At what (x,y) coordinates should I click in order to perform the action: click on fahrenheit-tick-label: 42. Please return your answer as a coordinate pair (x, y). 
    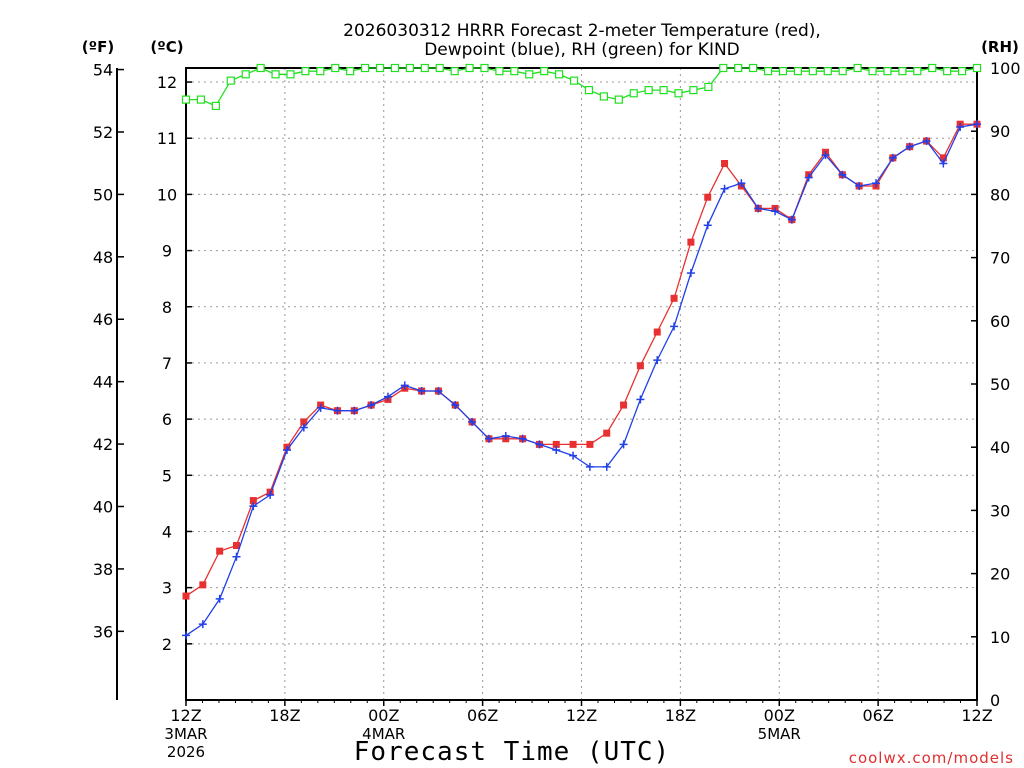
    Looking at the image, I should click on (103, 444).